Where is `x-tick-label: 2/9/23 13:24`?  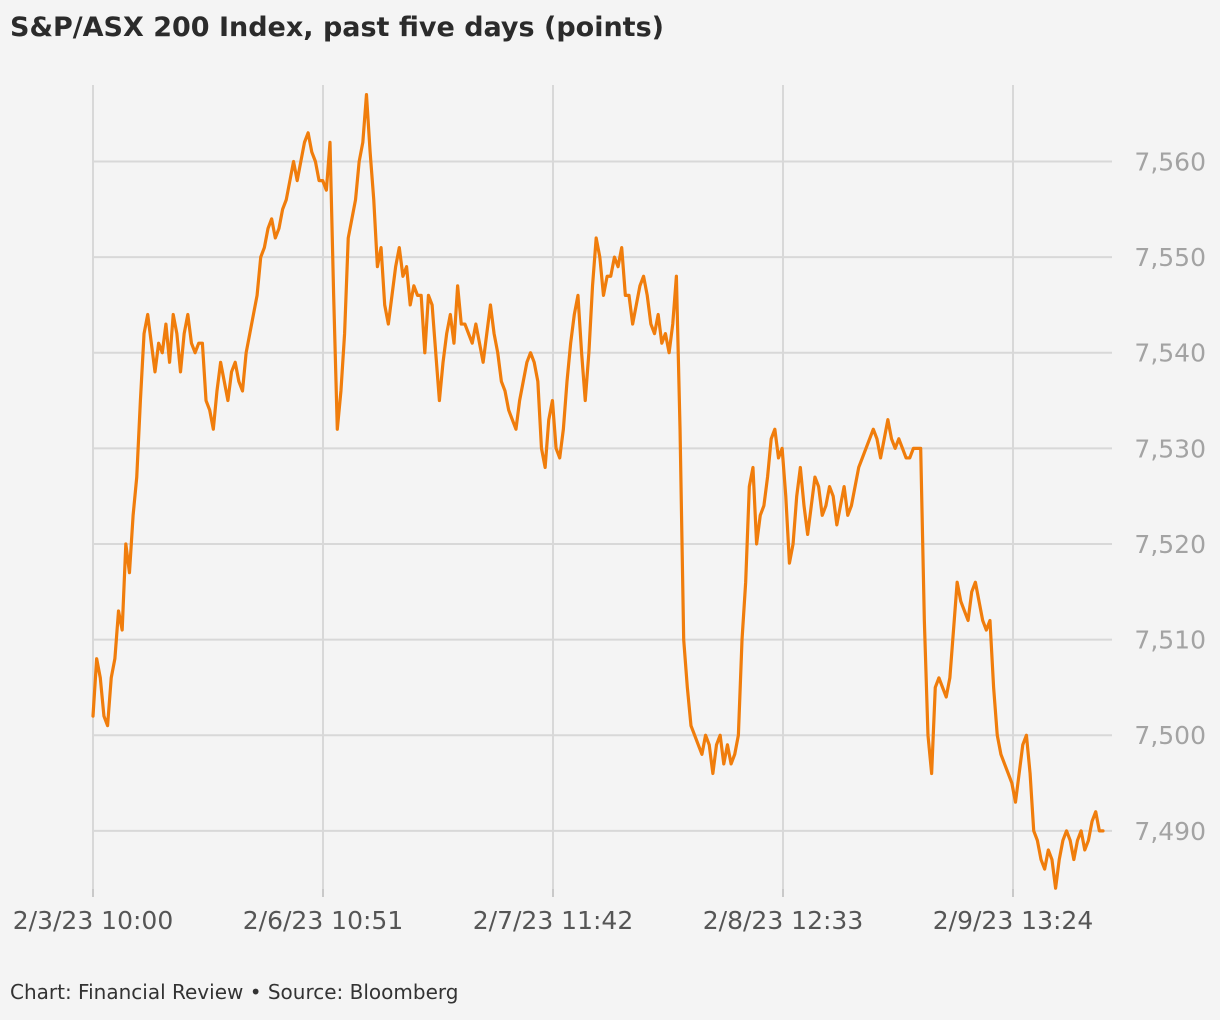
x-tick-label: 2/9/23 13:24 is located at coordinates (1013, 920).